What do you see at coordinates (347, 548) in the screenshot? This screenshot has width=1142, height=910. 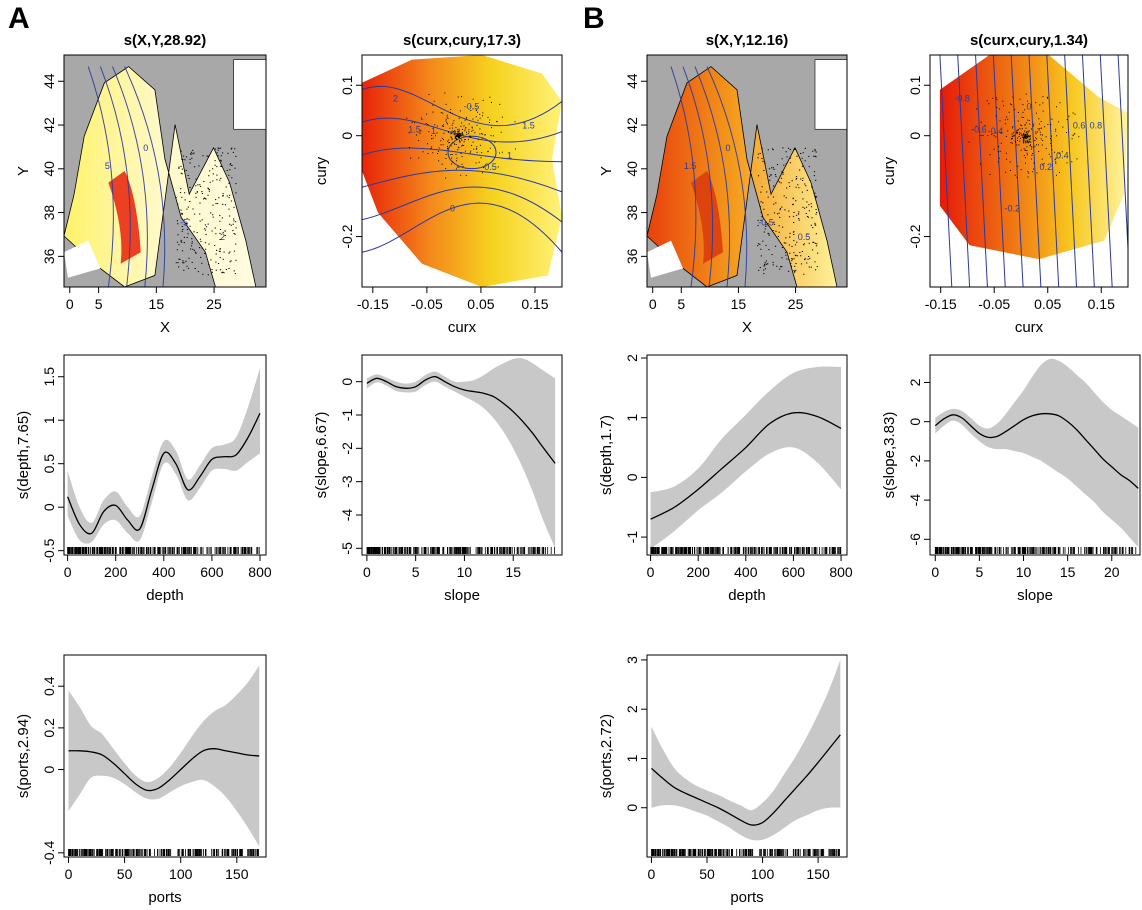 I see `y-tick-label: -5` at bounding box center [347, 548].